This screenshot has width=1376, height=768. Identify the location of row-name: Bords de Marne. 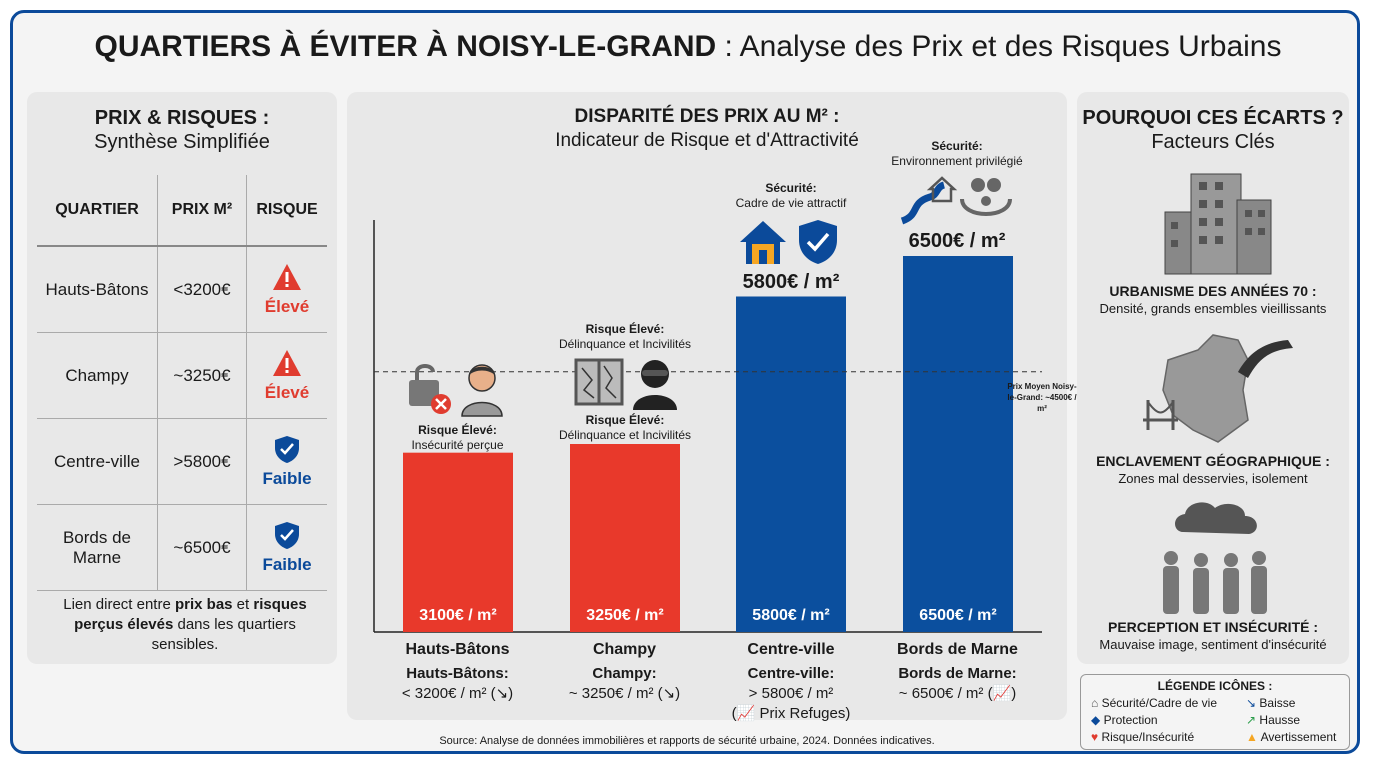
(97, 547).